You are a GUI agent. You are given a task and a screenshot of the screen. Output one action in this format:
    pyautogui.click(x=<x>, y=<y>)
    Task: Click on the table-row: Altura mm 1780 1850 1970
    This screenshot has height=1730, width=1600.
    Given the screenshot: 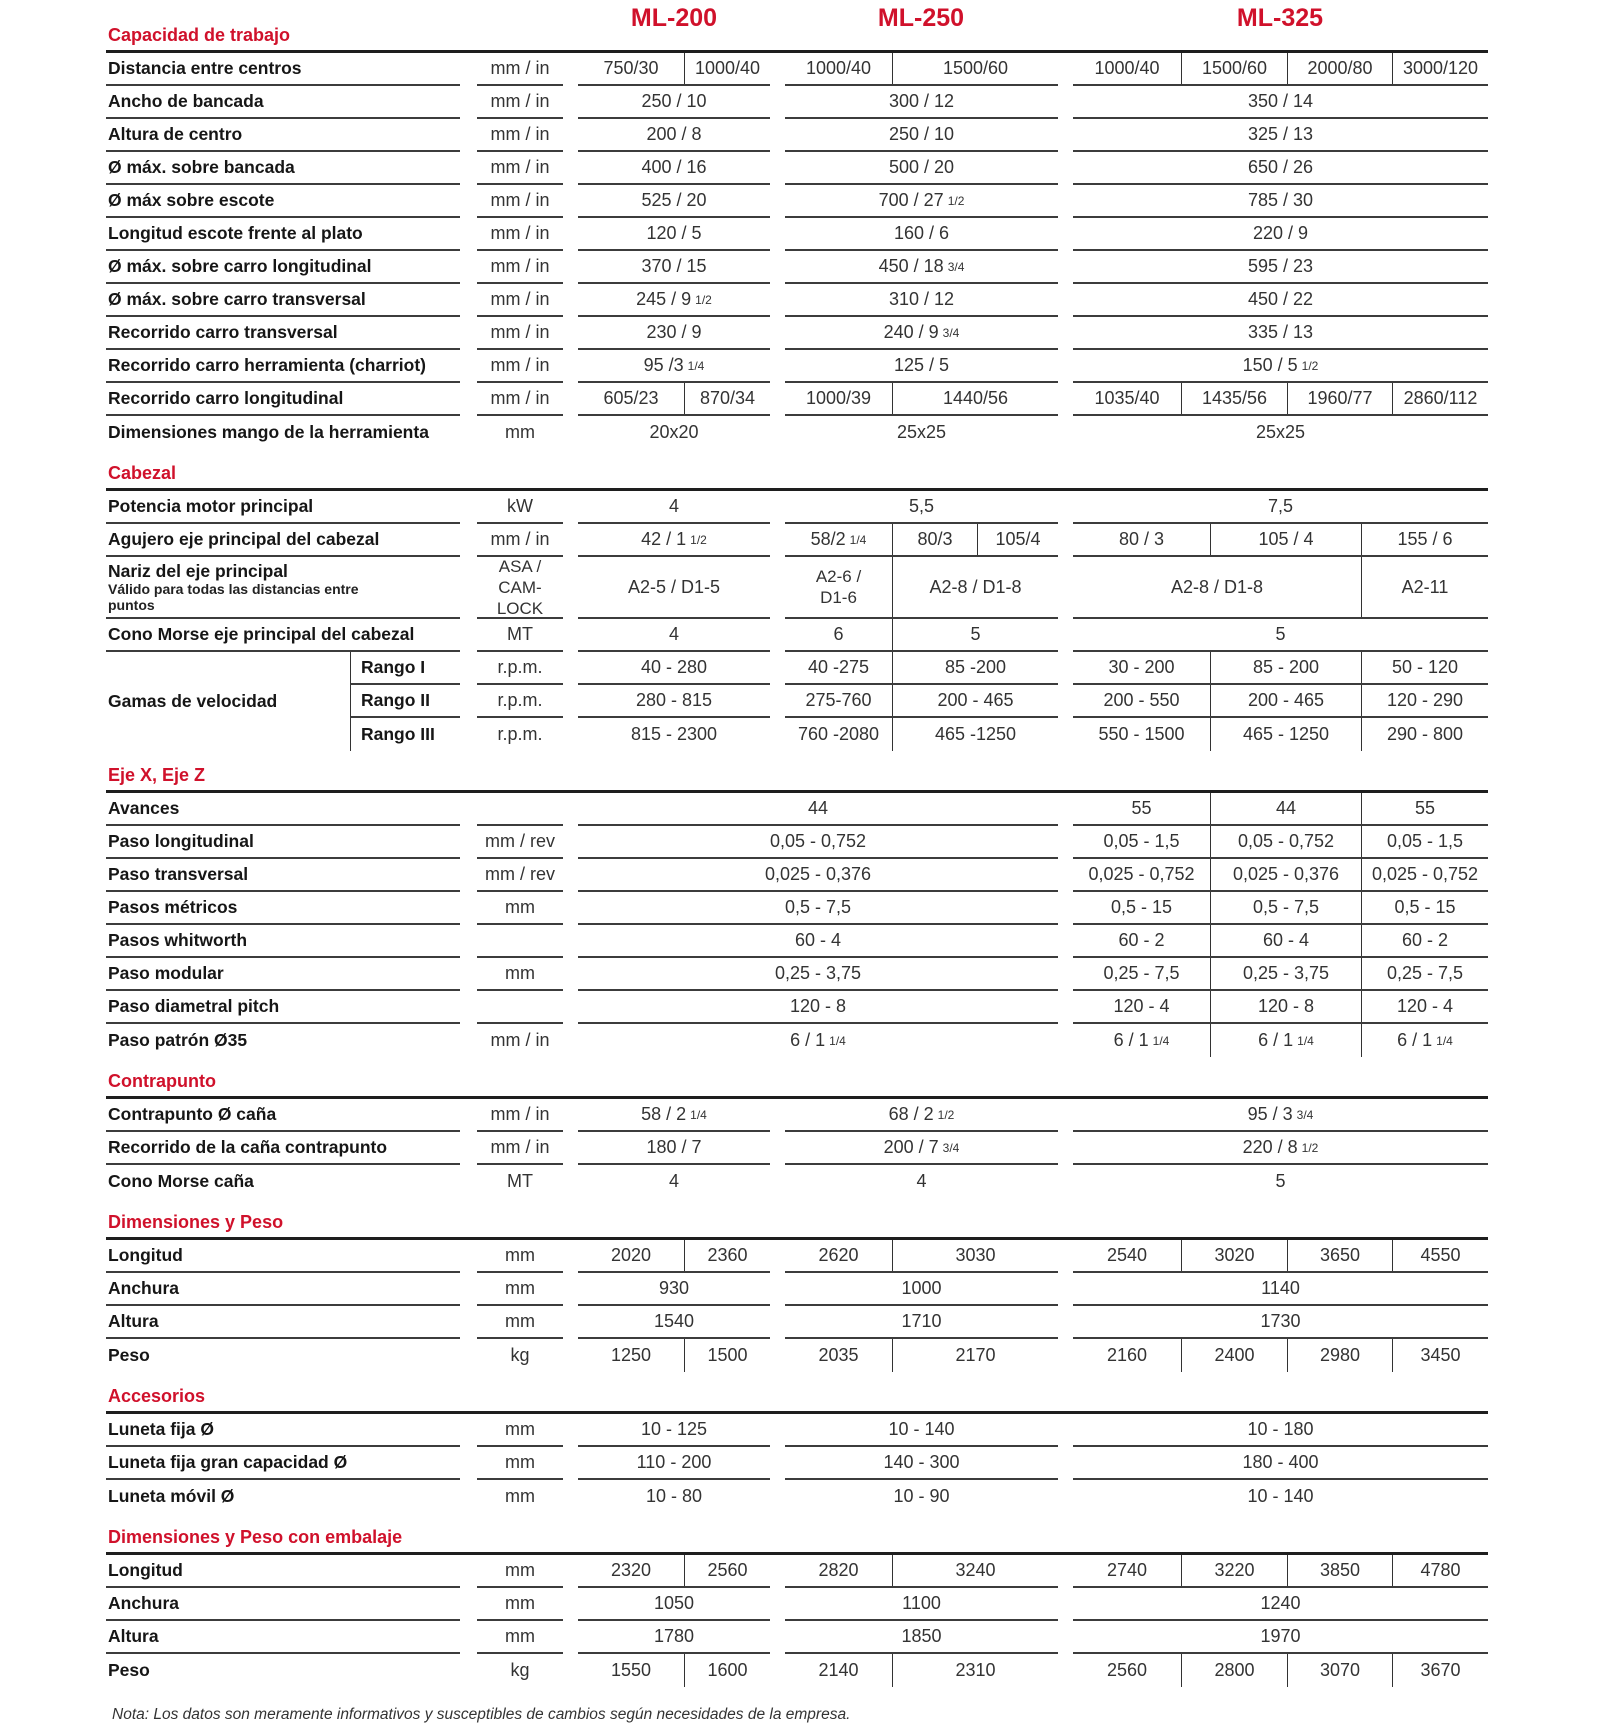 What is the action you would take?
    pyautogui.click(x=797, y=1637)
    